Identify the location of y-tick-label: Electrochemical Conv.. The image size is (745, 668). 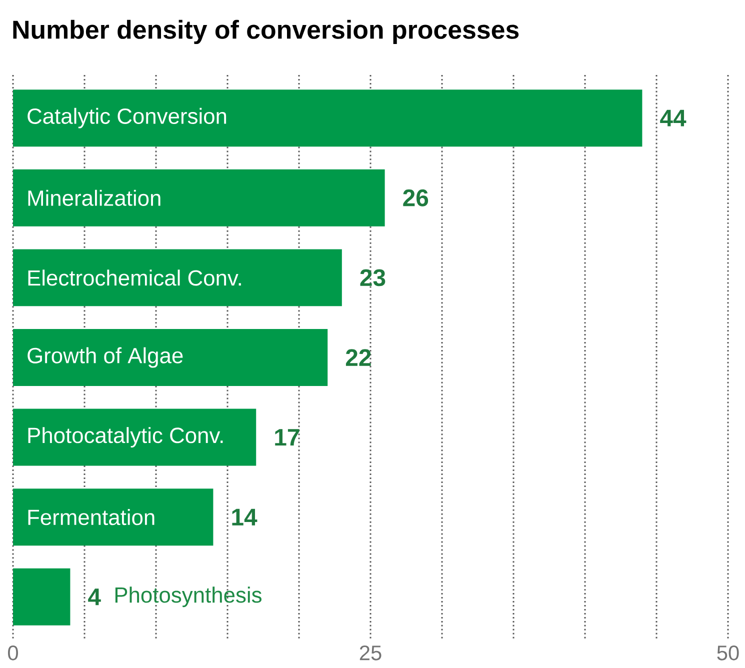
(134, 278).